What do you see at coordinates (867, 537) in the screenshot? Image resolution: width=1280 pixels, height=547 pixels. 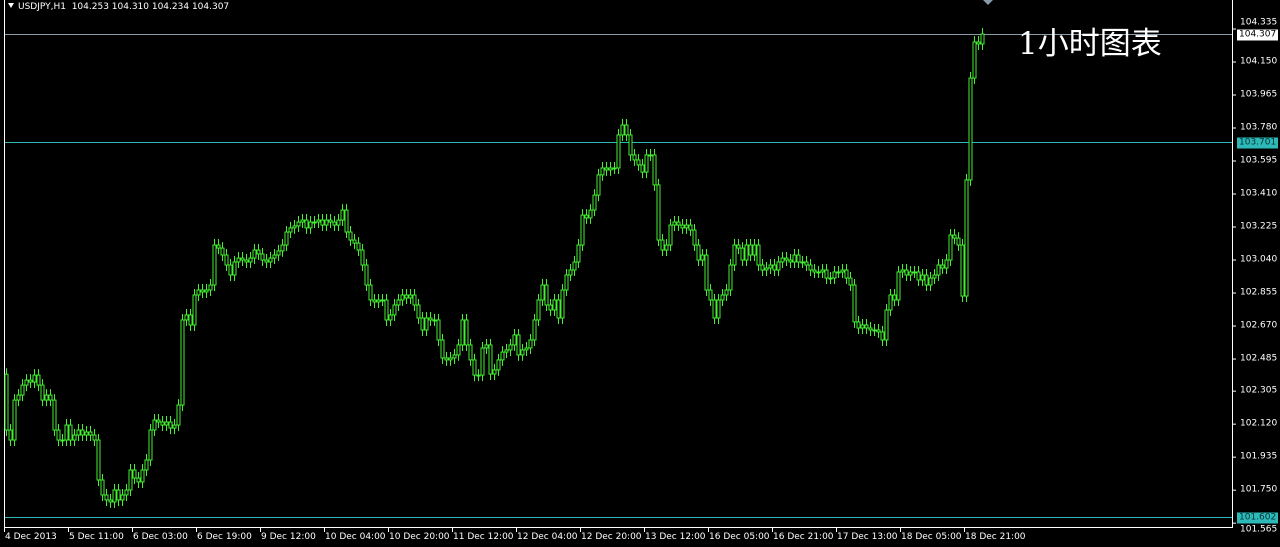 I see `time-tick-label: 17 Dec 13:00` at bounding box center [867, 537].